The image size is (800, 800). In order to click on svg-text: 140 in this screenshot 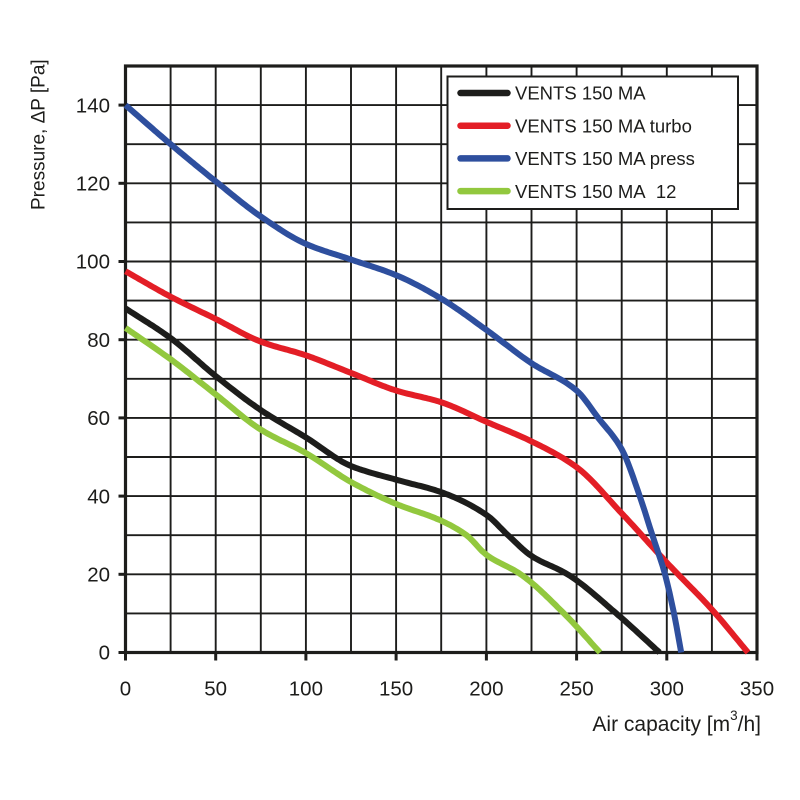, I will do `click(93, 105)`.